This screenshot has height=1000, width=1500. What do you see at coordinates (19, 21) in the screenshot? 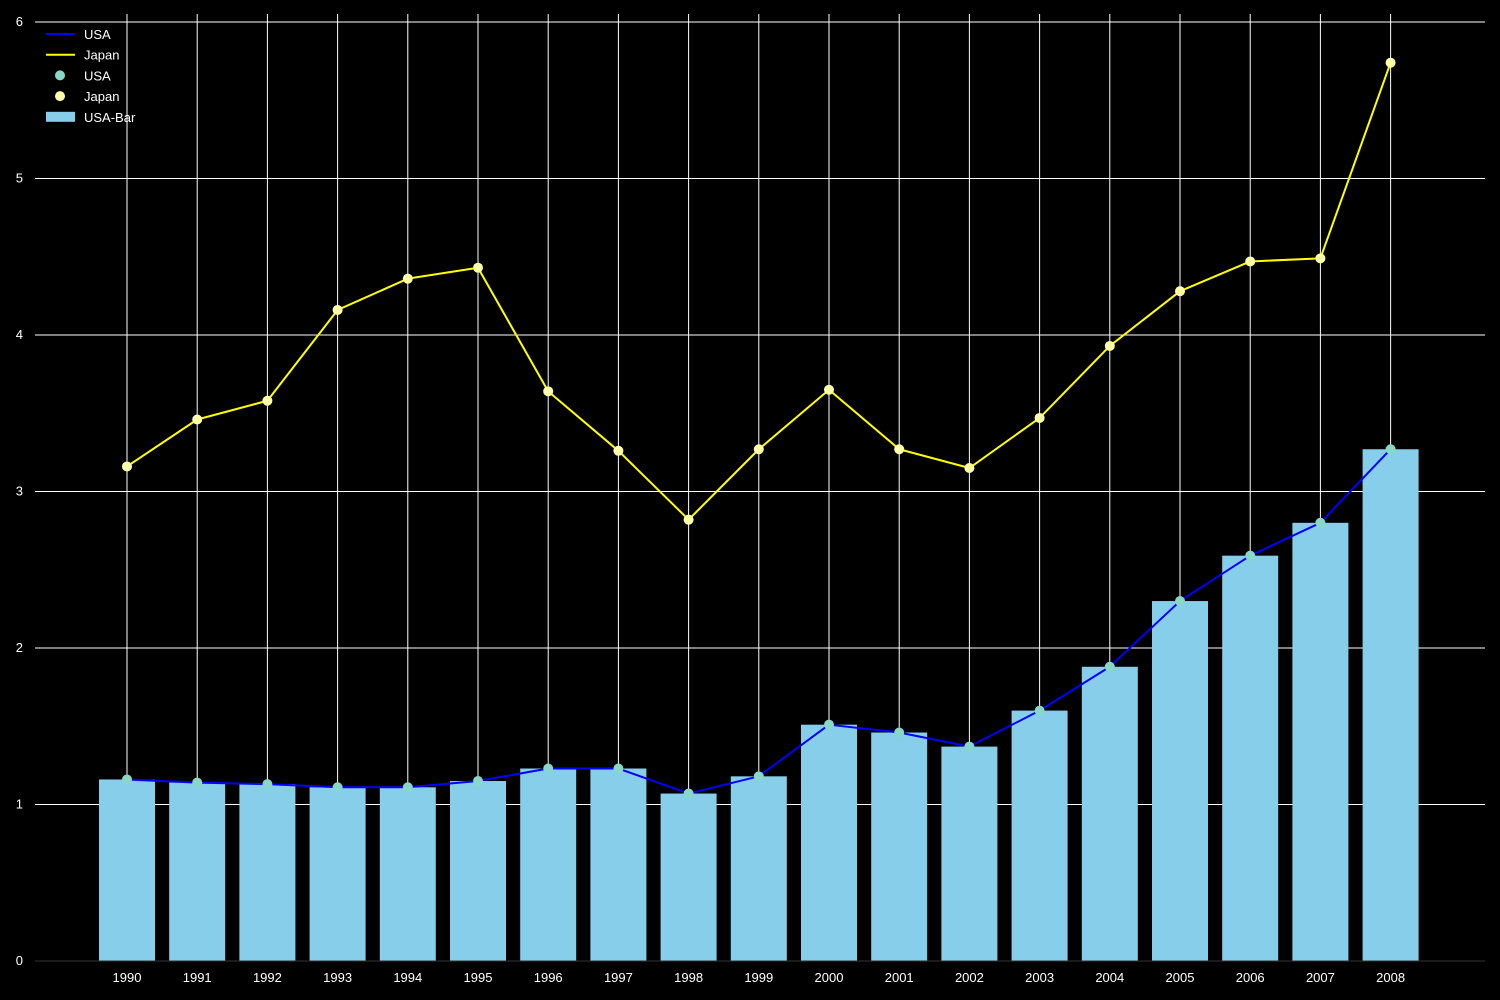
I see `y-tick-label: 6` at bounding box center [19, 21].